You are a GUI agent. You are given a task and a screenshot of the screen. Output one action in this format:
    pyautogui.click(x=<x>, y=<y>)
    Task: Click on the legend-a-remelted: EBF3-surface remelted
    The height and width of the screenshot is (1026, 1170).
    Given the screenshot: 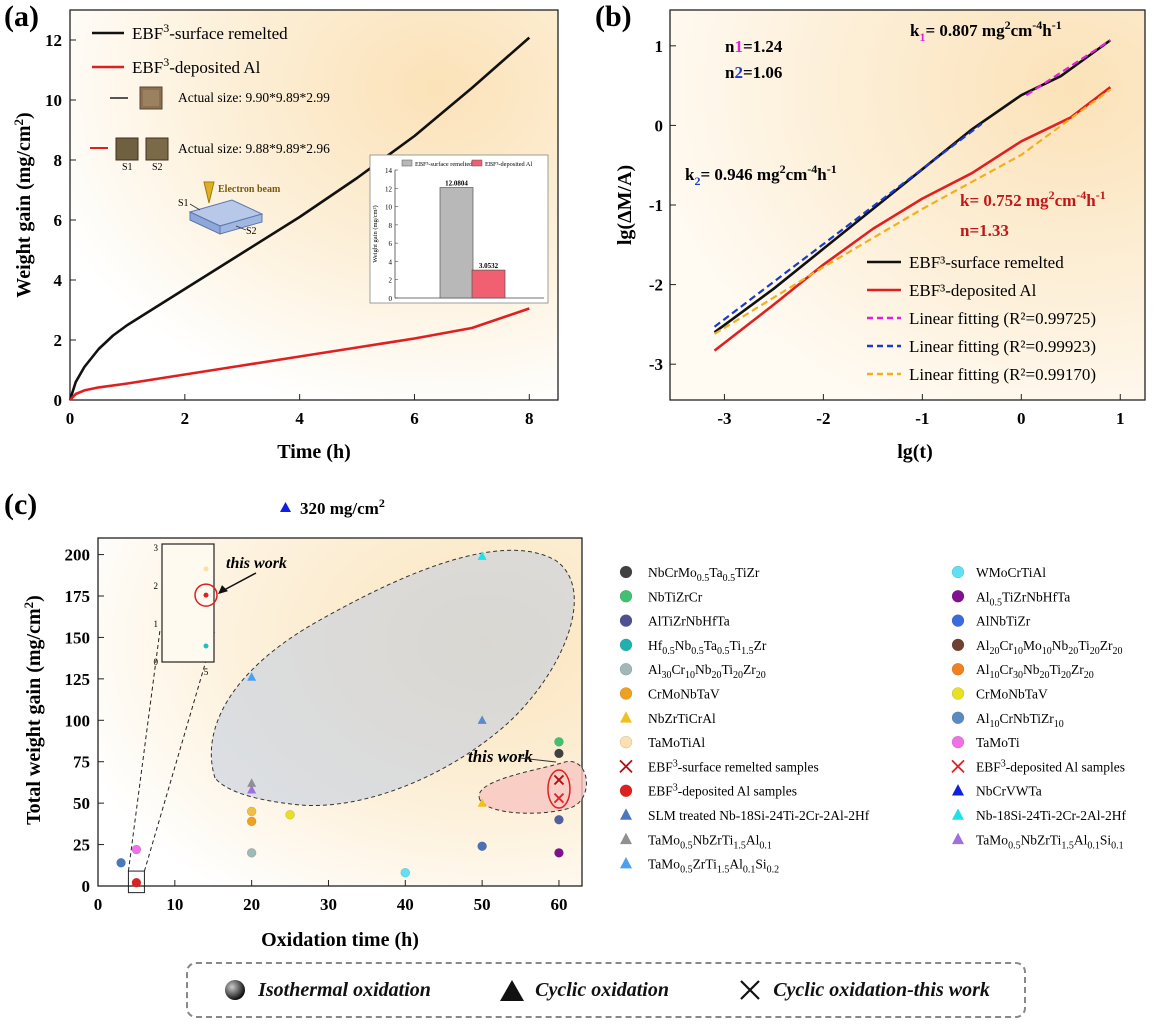 What is the action you would take?
    pyautogui.click(x=210, y=32)
    